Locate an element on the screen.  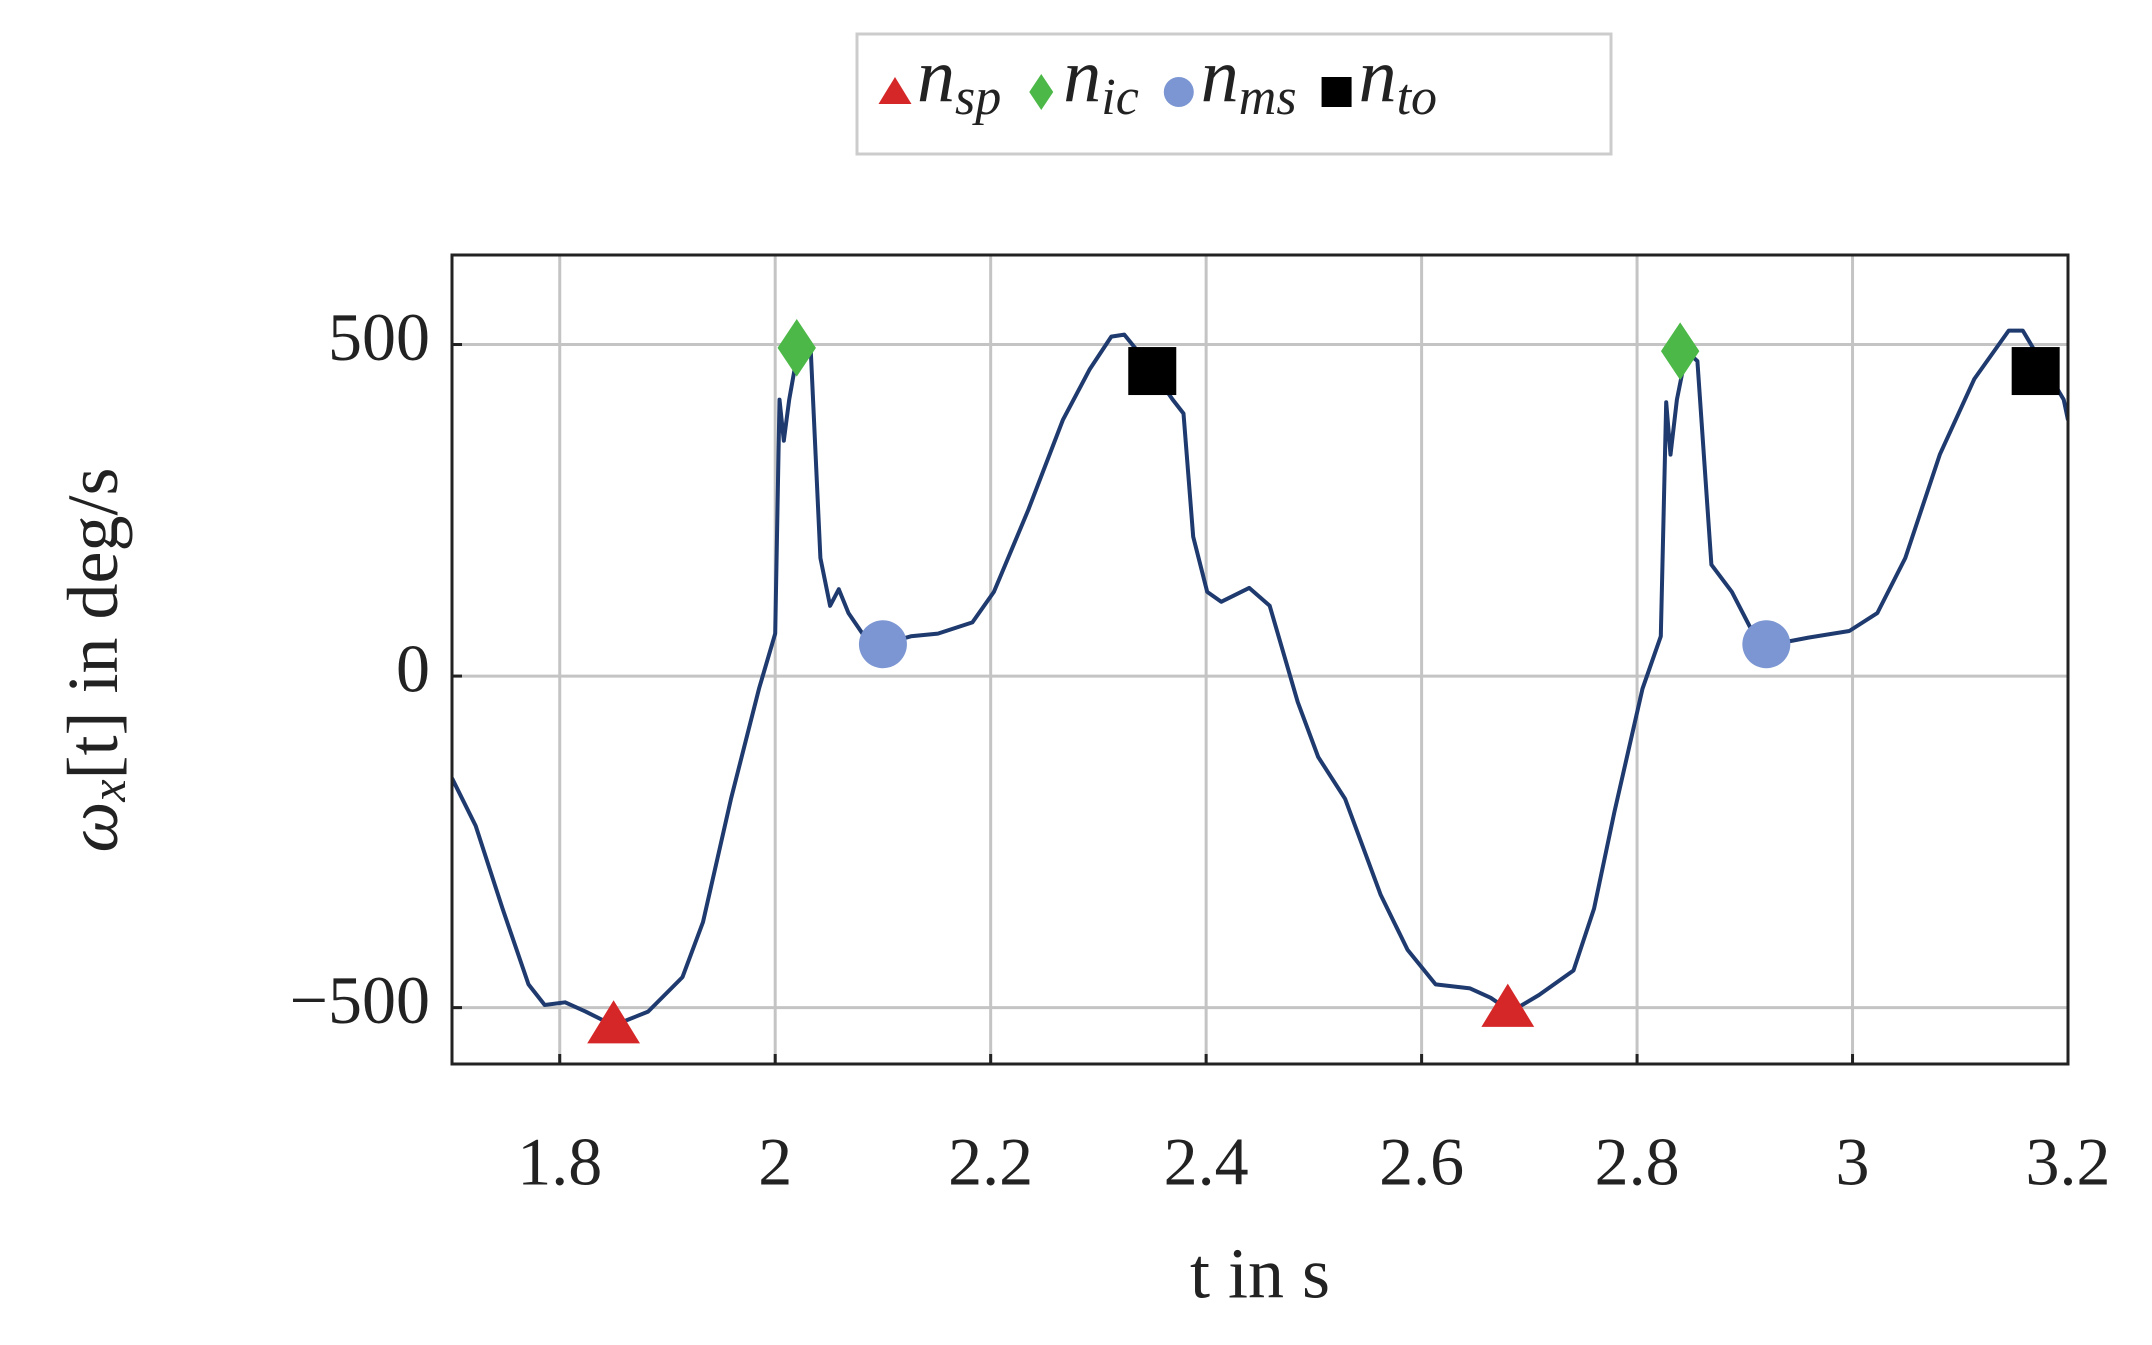
legend-subscript: sp is located at coordinates (978, 97).